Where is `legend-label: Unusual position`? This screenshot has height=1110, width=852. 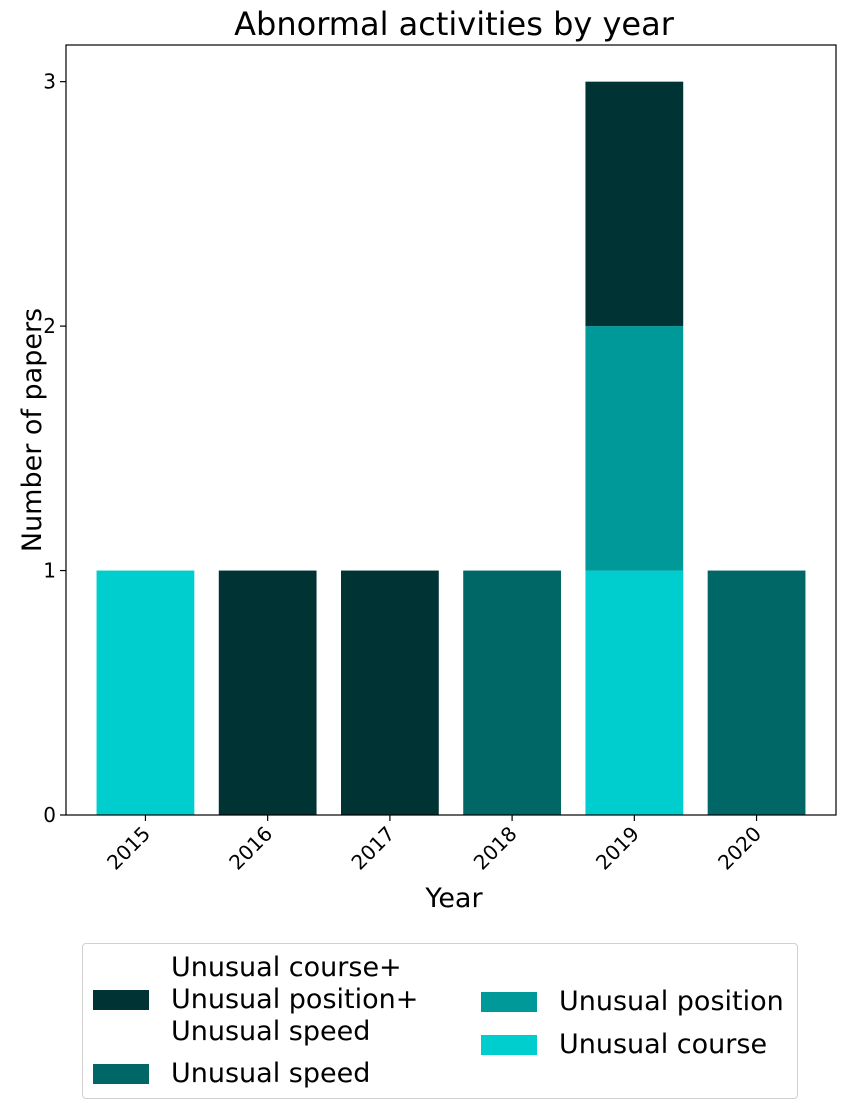
legend-label: Unusual position is located at coordinates (671, 1001).